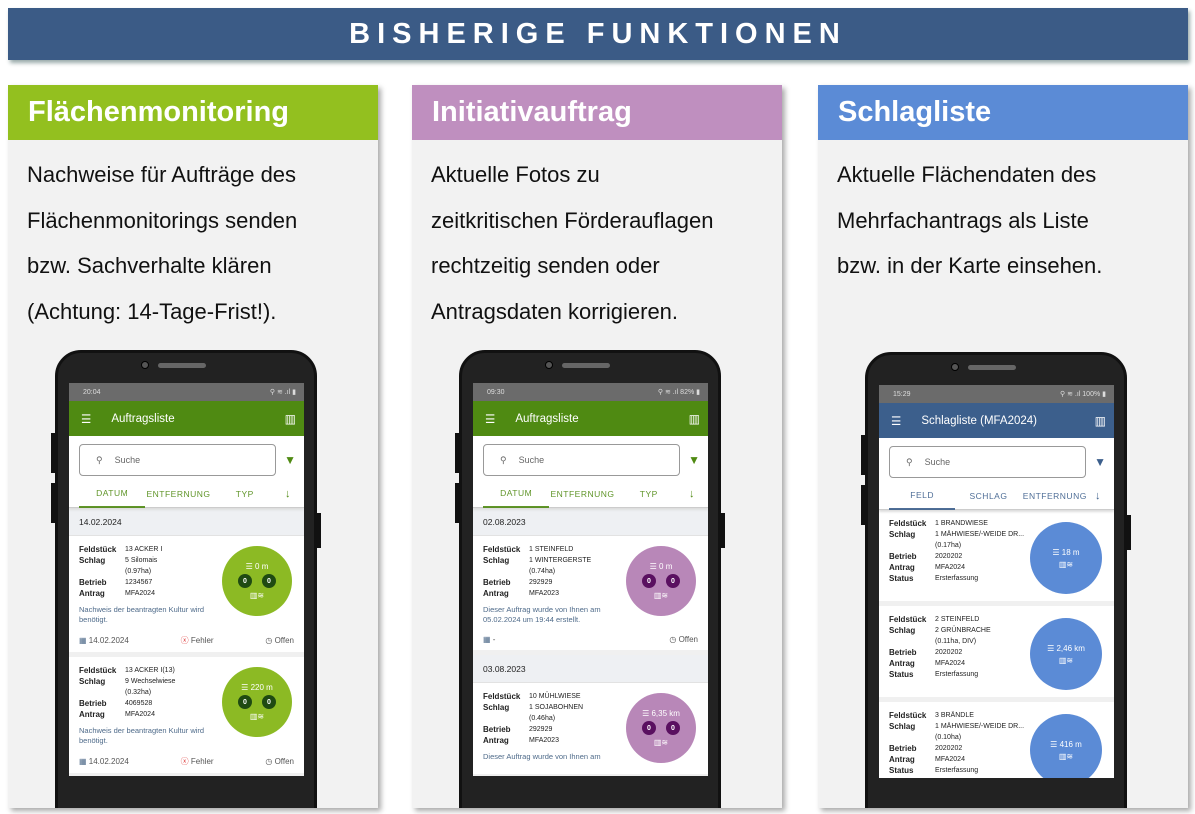 The width and height of the screenshot is (1195, 814). Describe the element at coordinates (1066, 558) in the screenshot. I see `action-circle: ☰ 18 m ▥≋` at that location.